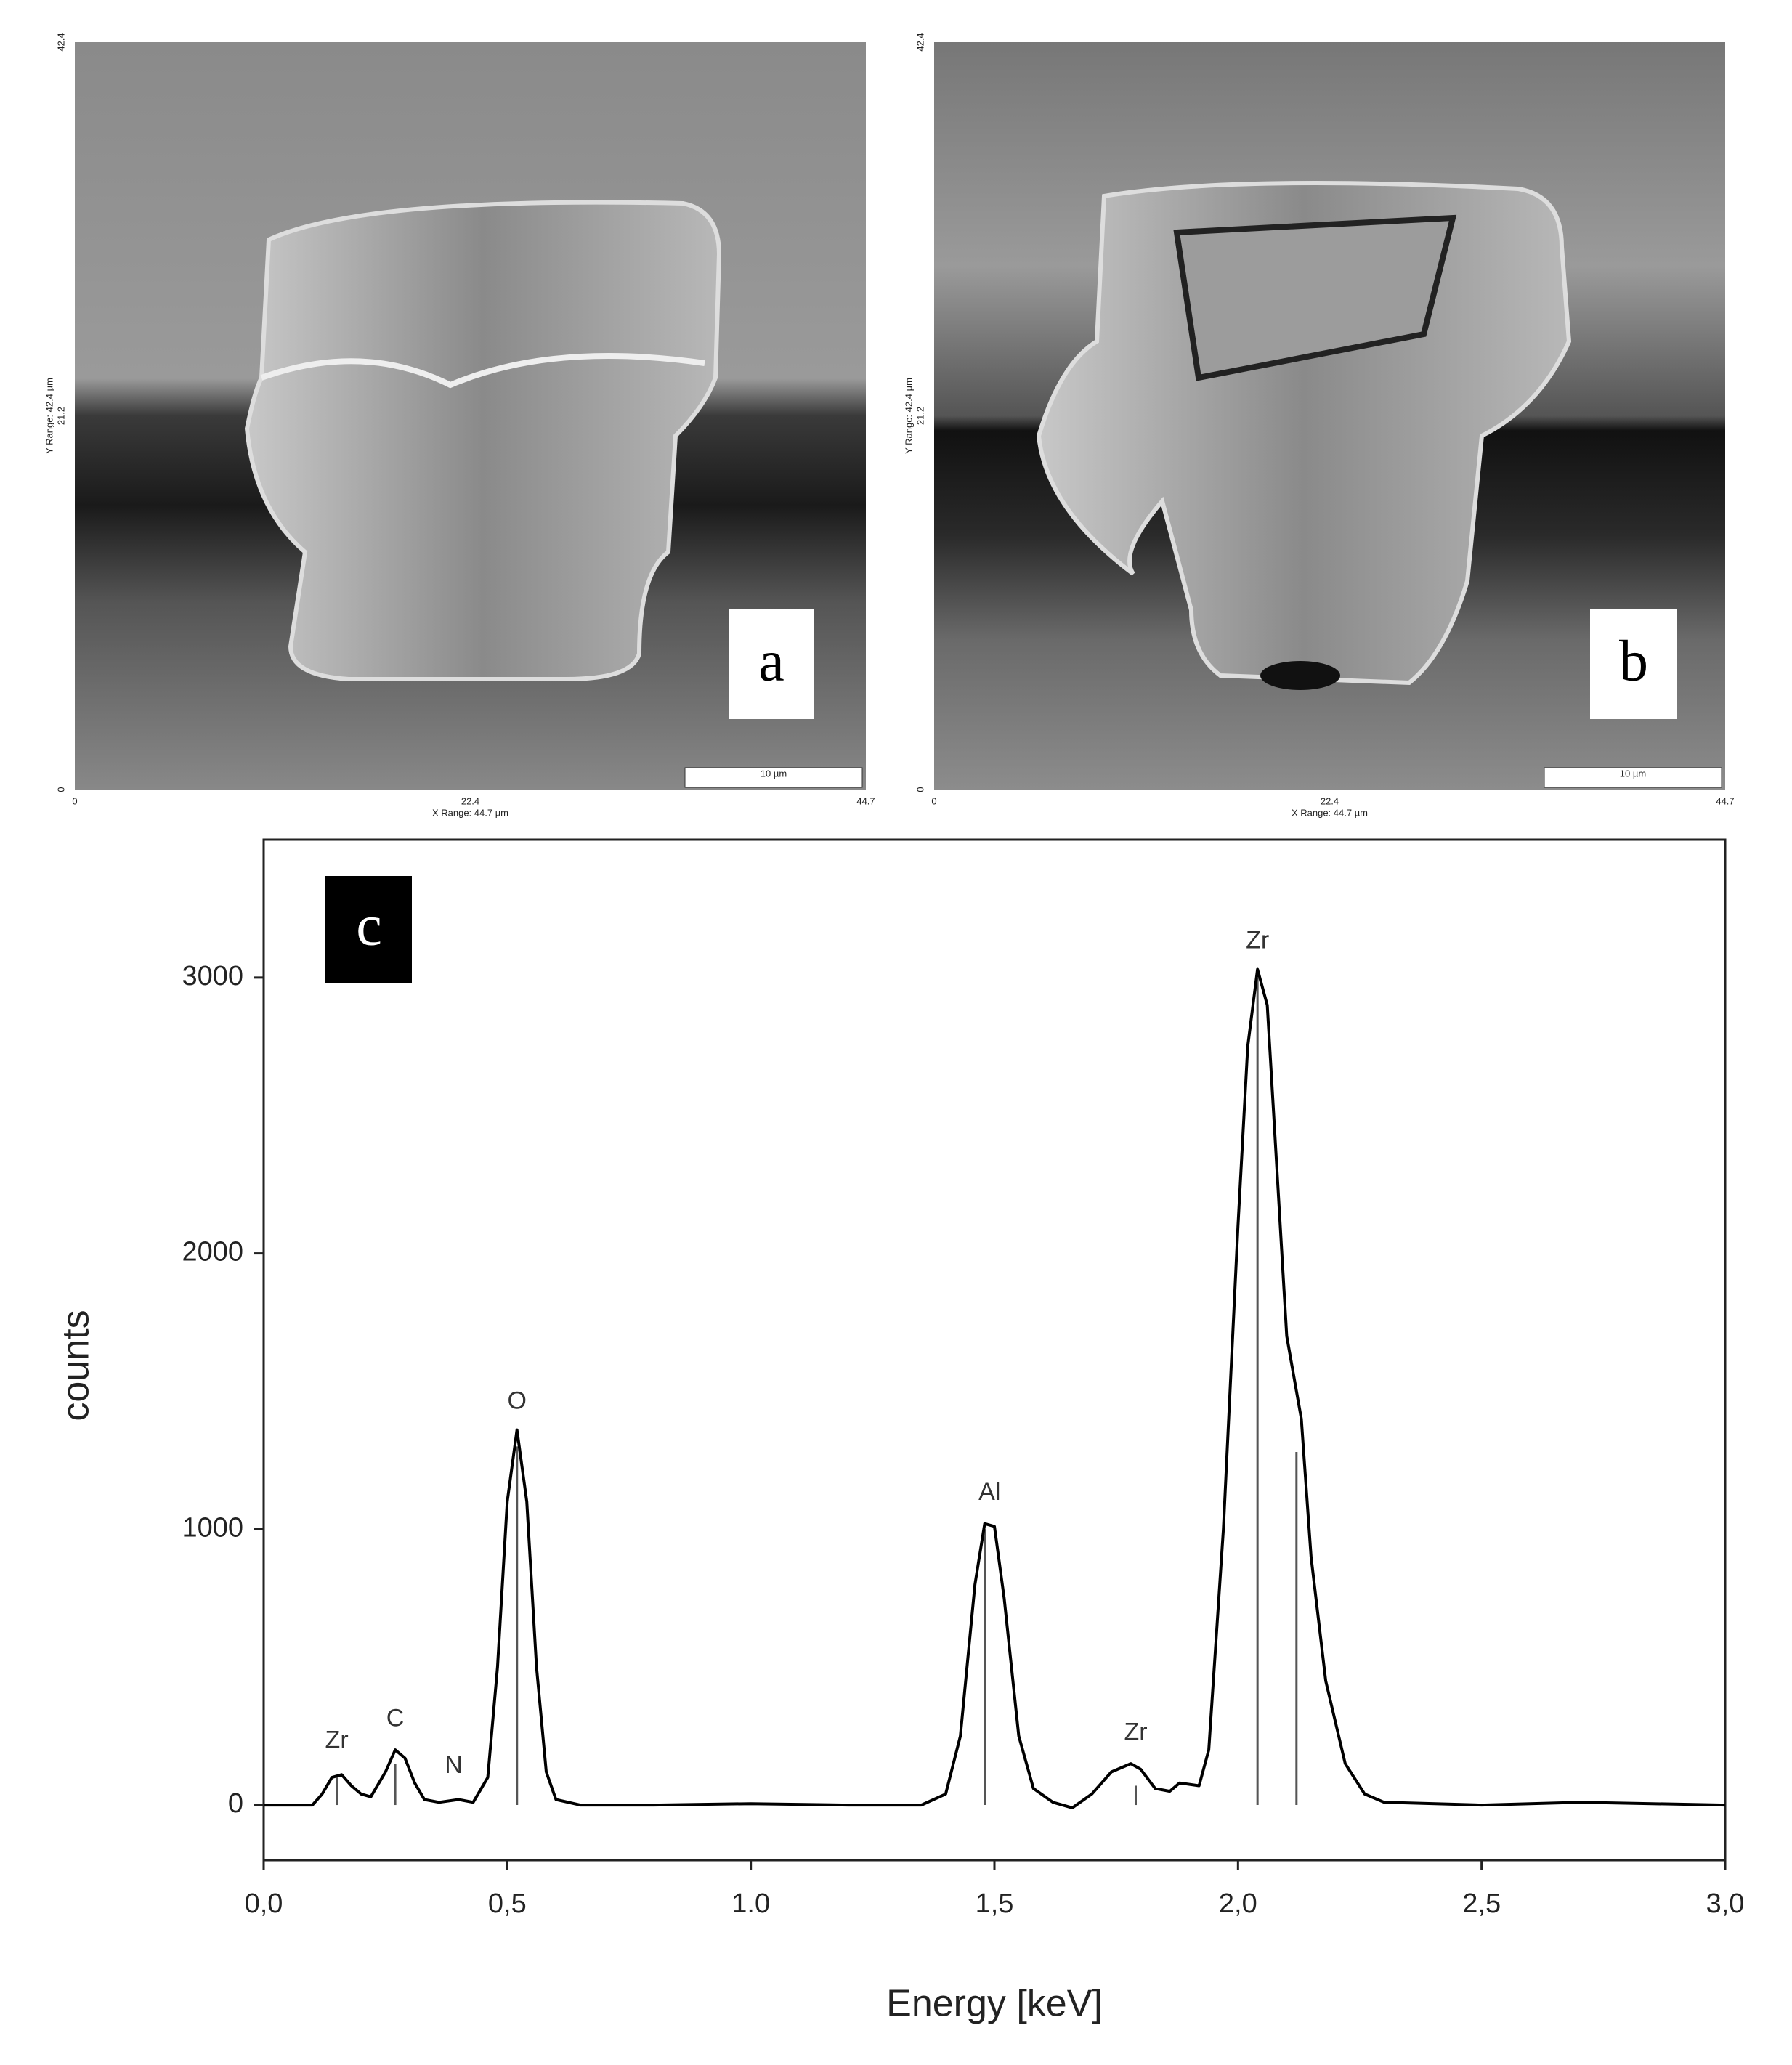 This screenshot has width=1792, height=2065. Describe the element at coordinates (369, 925) in the screenshot. I see `panel-label: c` at that location.